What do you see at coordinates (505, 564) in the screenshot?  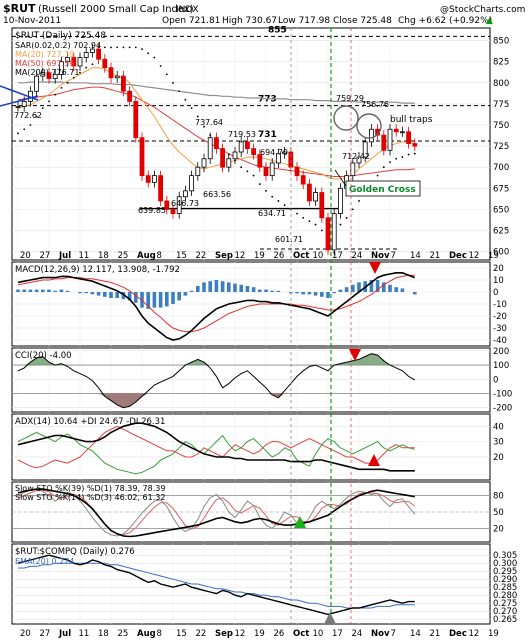 I see `ratio-panel-tick-label: 0.300` at bounding box center [505, 564].